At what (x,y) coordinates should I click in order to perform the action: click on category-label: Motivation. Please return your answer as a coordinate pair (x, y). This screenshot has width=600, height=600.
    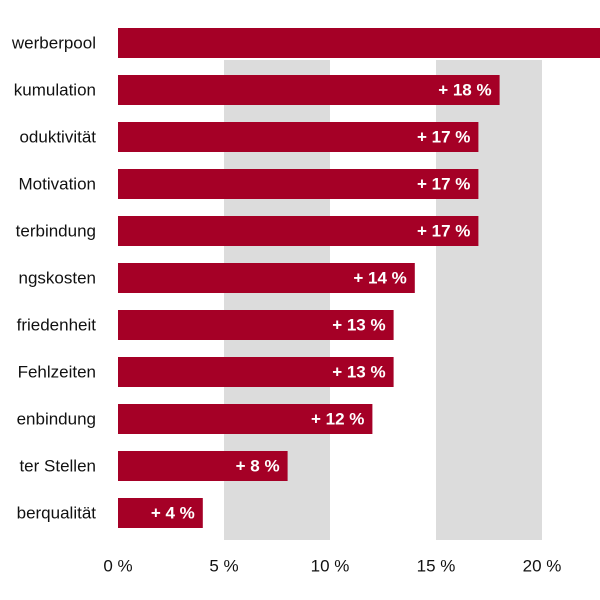
    Looking at the image, I should click on (57, 184).